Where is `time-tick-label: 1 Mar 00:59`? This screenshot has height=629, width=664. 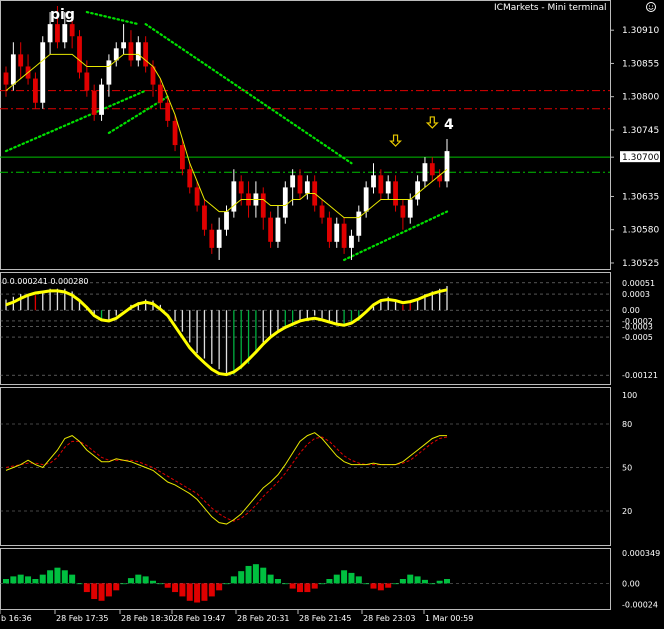
time-tick-label: 1 Mar 00:59 is located at coordinates (449, 618).